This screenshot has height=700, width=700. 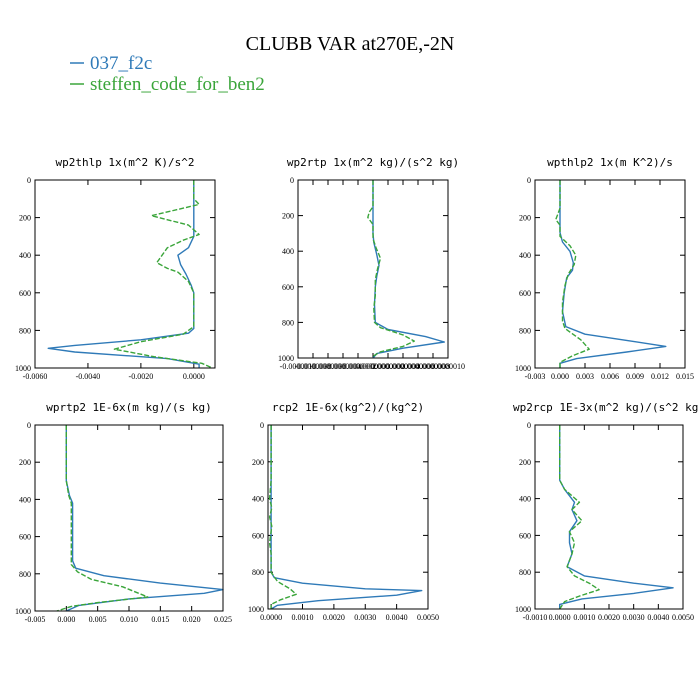 What do you see at coordinates (350, 44) in the screenshot?
I see `figure-title: CLUBB VAR at270E,-2N` at bounding box center [350, 44].